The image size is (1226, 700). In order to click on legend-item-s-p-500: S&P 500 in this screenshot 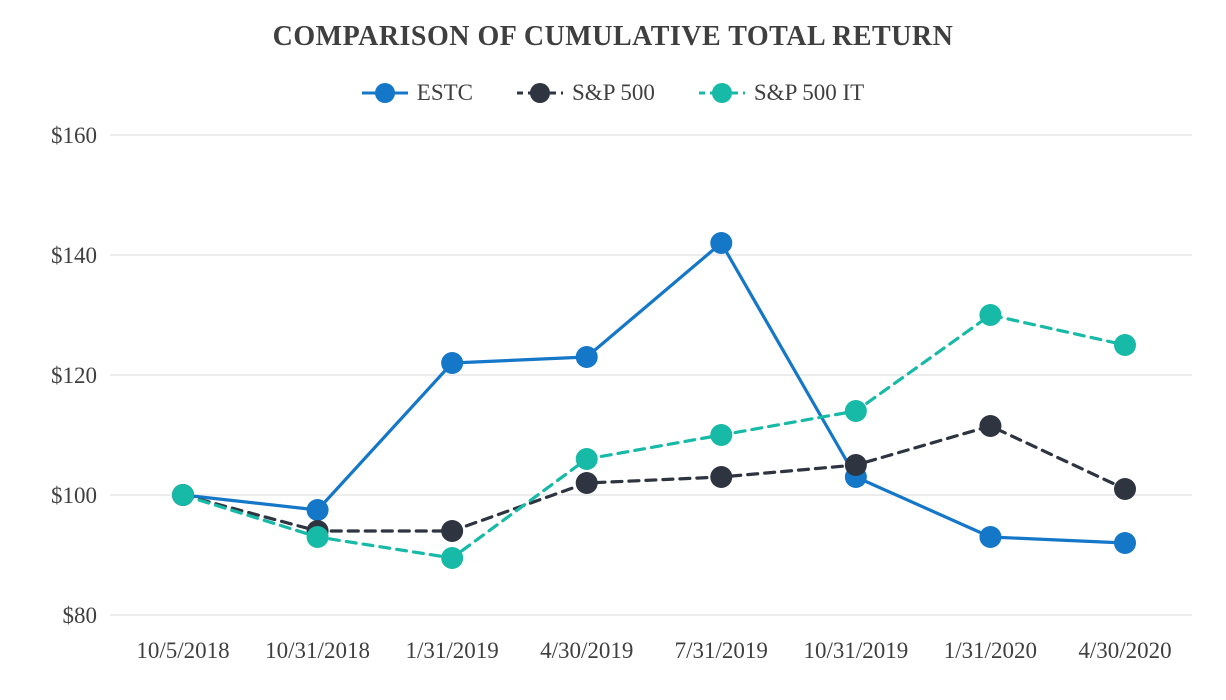, I will do `click(586, 93)`.